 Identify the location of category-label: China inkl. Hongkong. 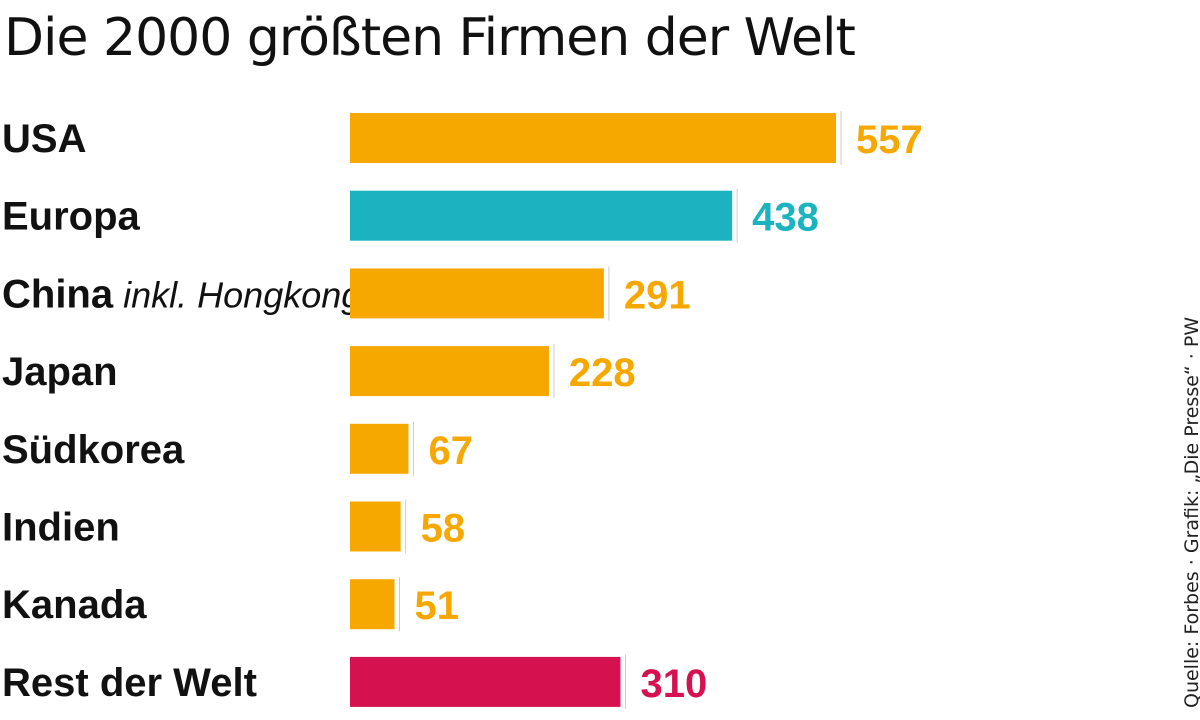
(181, 294).